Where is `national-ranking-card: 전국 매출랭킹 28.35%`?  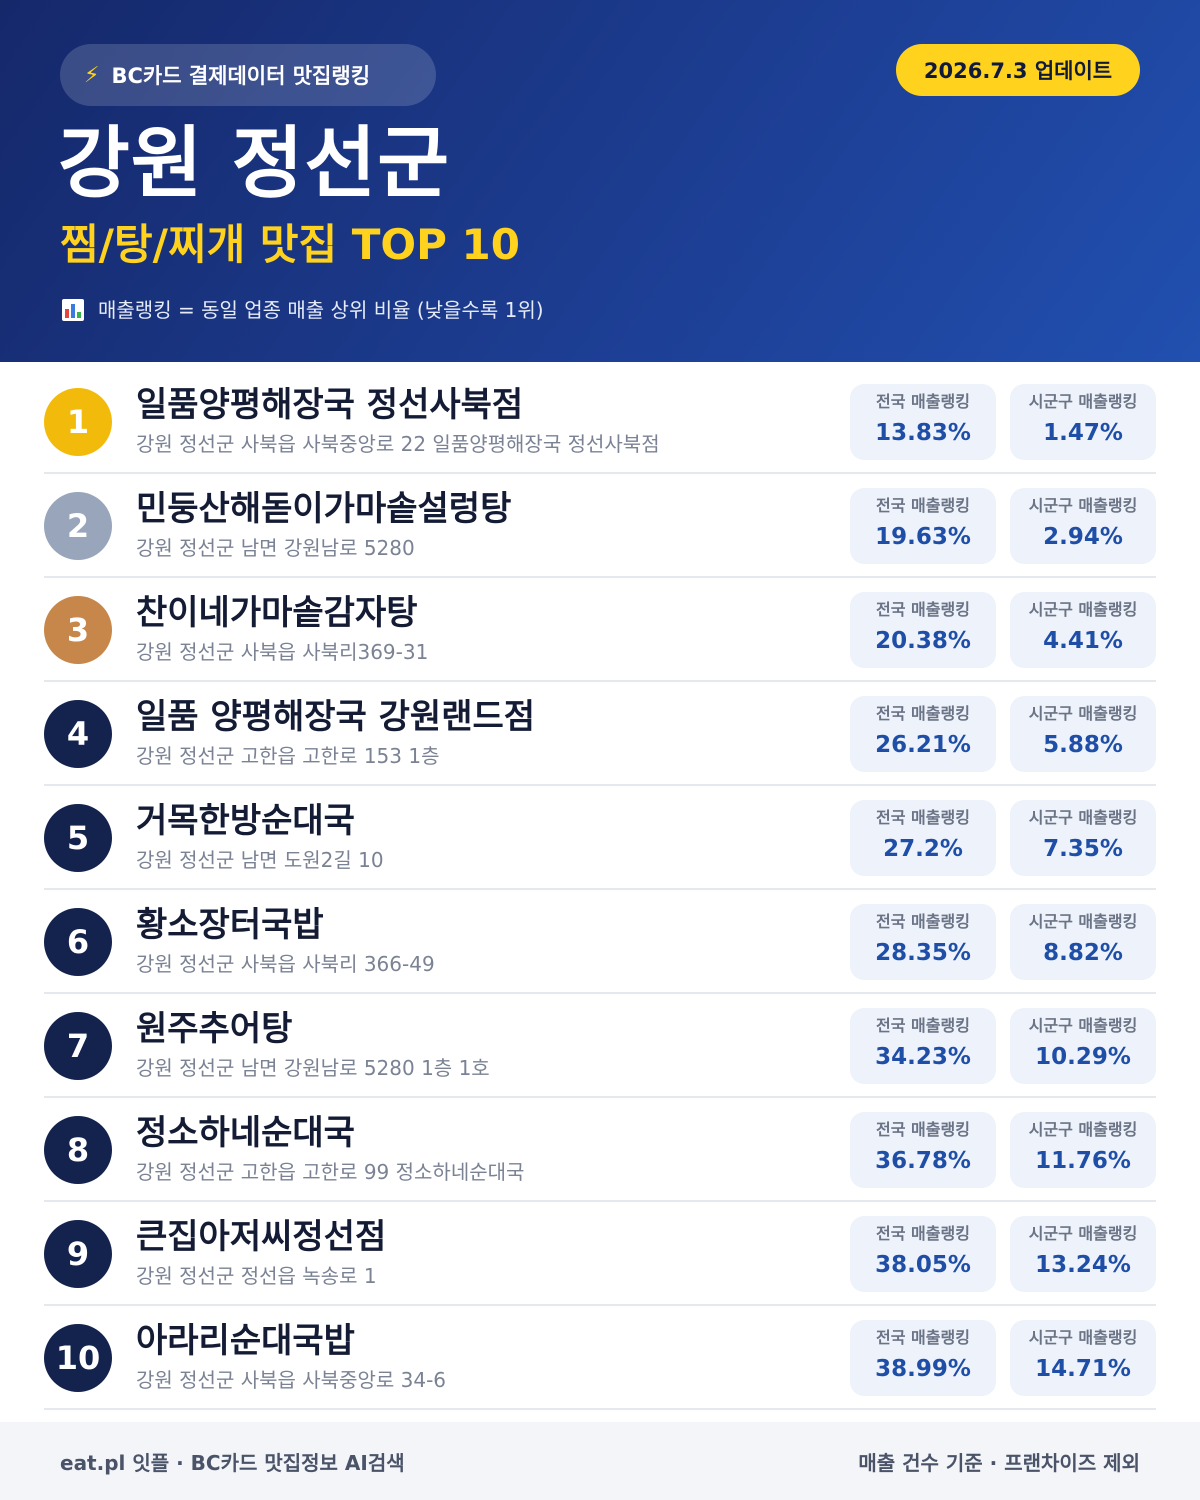 national-ranking-card: 전국 매출랭킹 28.35% is located at coordinates (923, 942).